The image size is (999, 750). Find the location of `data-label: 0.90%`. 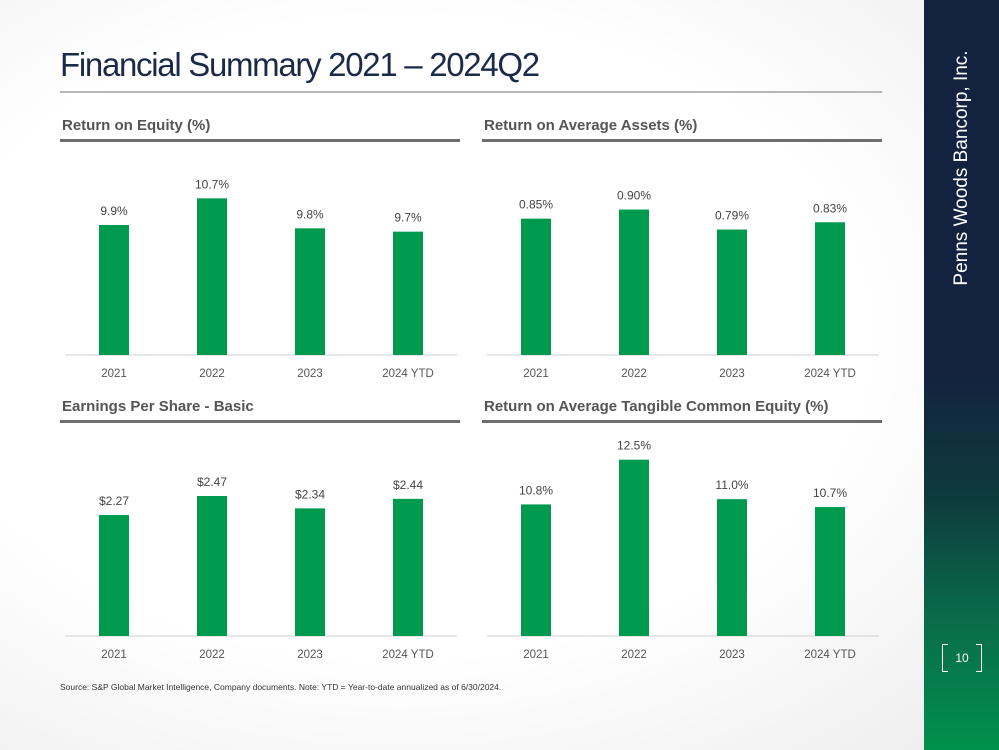

data-label: 0.90% is located at coordinates (634, 196).